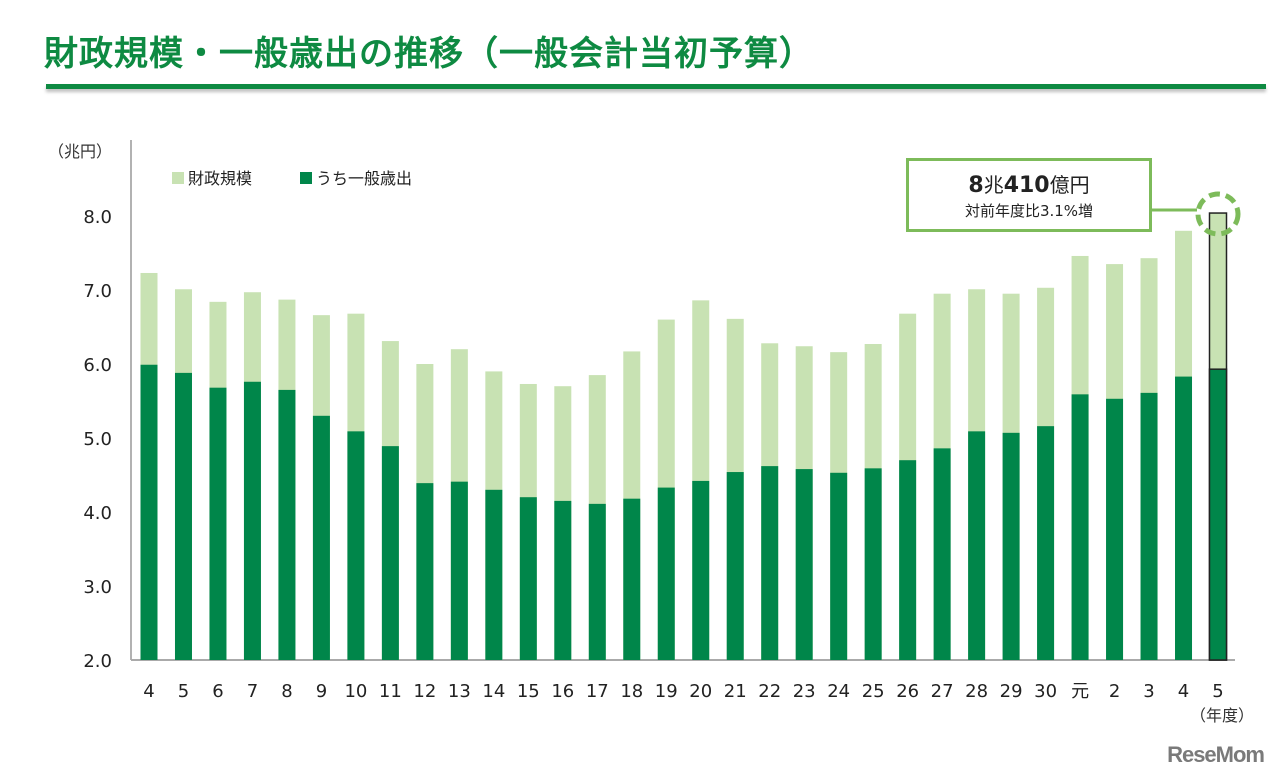 The image size is (1280, 782). What do you see at coordinates (493, 691) in the screenshot?
I see `x-tick-label: 14` at bounding box center [493, 691].